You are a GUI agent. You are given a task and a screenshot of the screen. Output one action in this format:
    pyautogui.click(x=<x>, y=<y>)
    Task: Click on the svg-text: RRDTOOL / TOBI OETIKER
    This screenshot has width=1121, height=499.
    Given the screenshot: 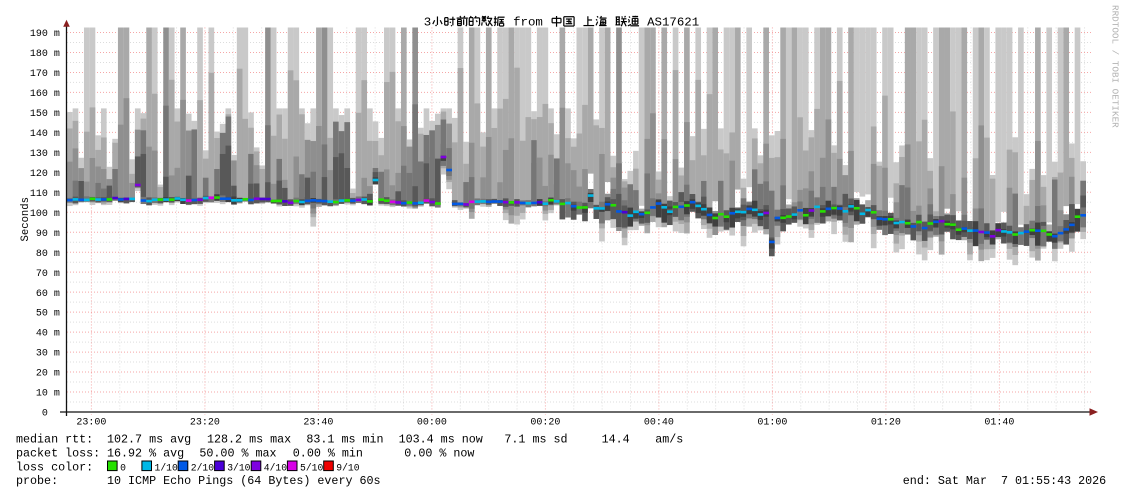 What is the action you would take?
    pyautogui.click(x=1115, y=66)
    